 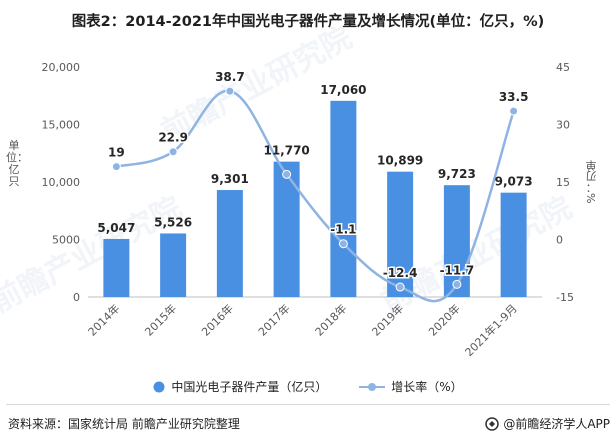 I want to click on x-tick-label: 2021年1-9月, so click(x=491, y=330).